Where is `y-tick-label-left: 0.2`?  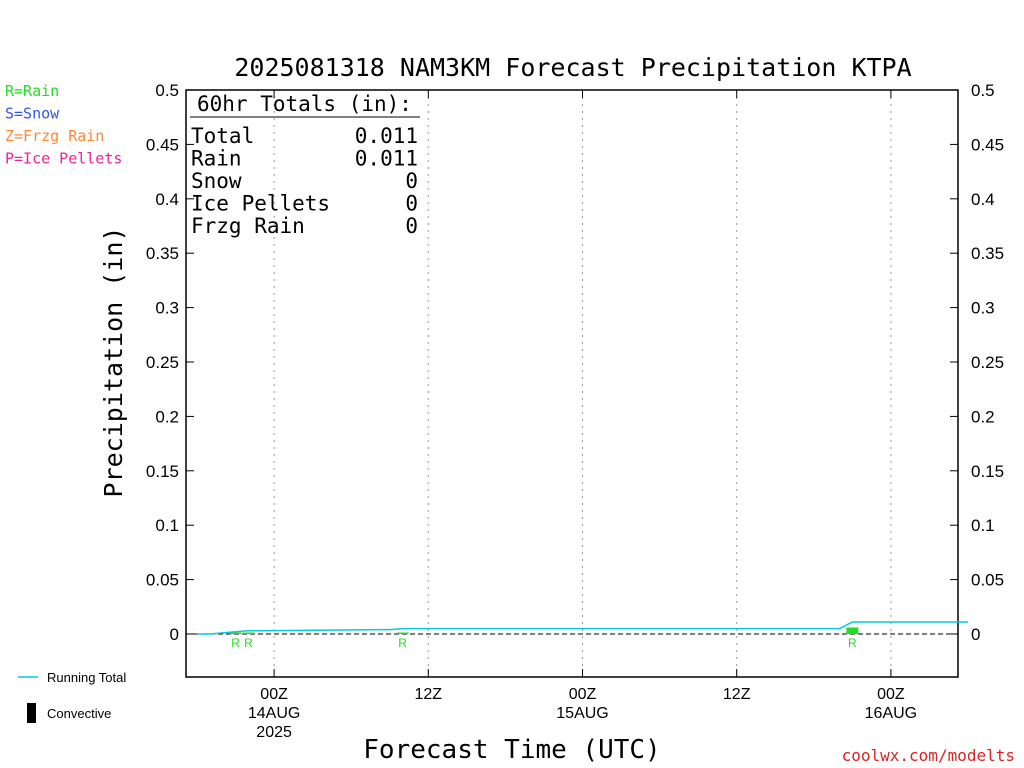
y-tick-label-left: 0.2 is located at coordinates (167, 416).